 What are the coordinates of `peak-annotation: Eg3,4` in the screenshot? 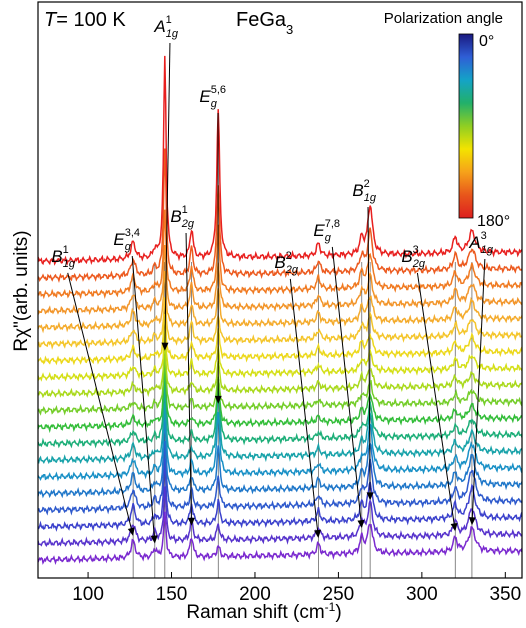 It's located at (135, 385).